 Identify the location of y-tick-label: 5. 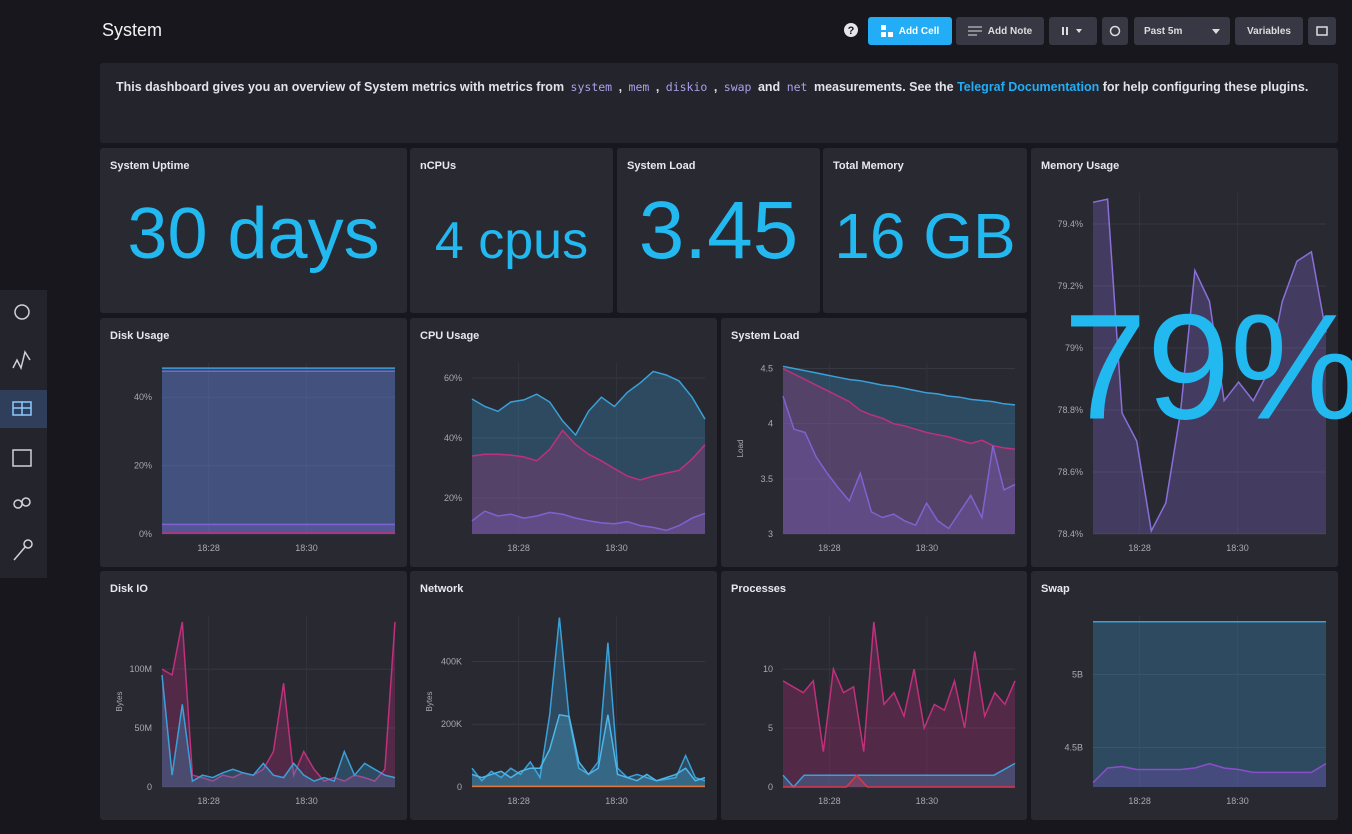
(770, 728).